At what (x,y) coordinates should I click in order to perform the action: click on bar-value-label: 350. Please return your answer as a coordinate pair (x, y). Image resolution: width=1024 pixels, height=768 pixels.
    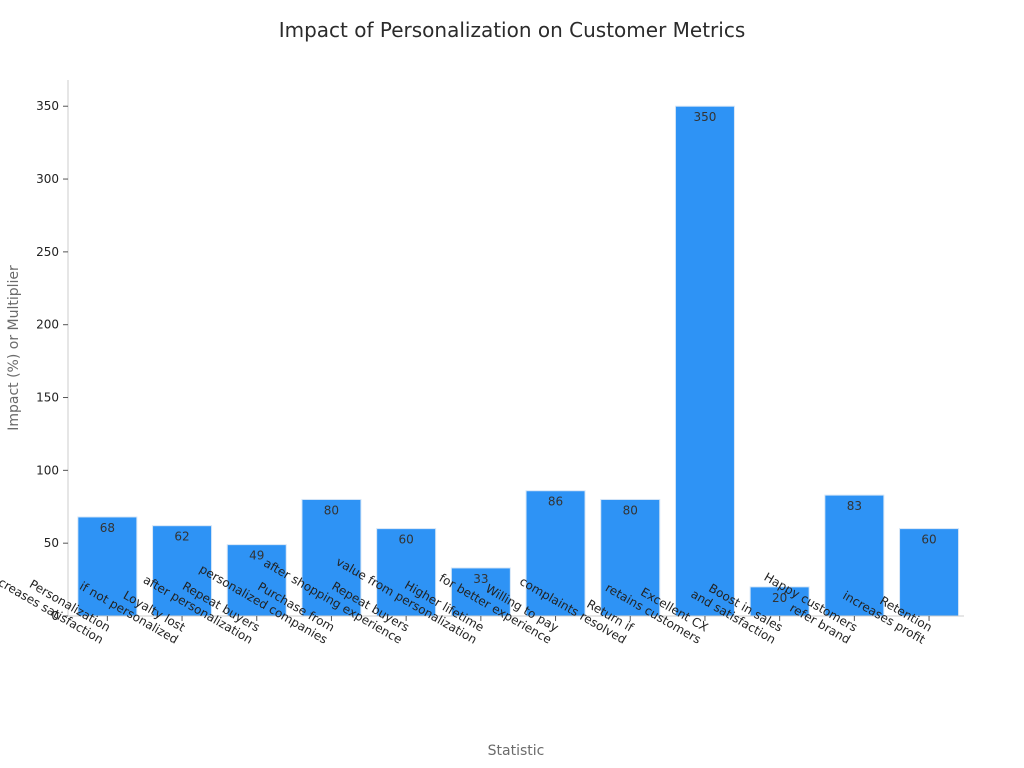
    Looking at the image, I should click on (704, 117).